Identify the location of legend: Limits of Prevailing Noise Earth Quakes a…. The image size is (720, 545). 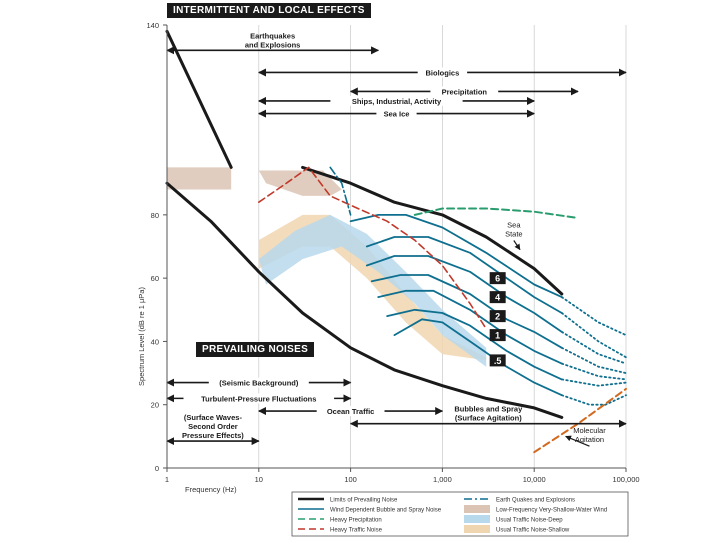
(460, 514).